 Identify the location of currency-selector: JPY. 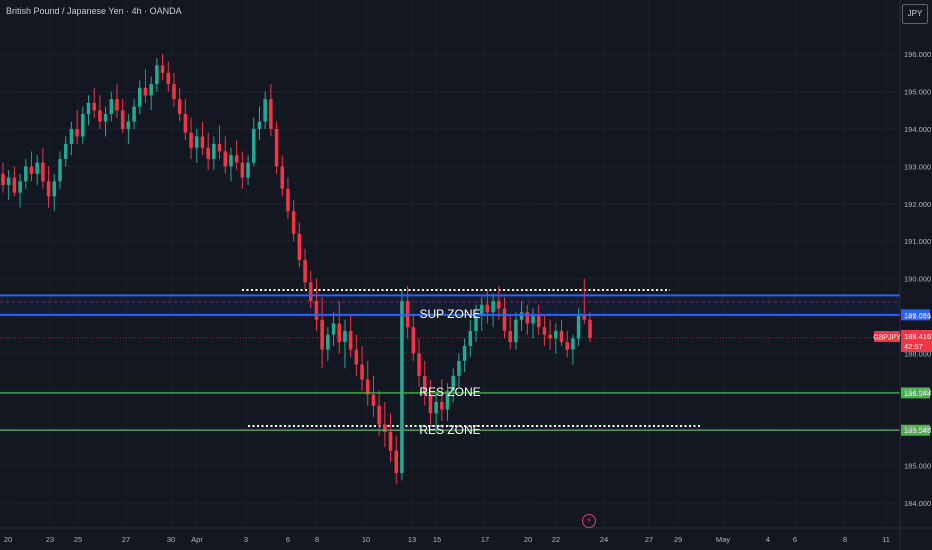
(915, 14).